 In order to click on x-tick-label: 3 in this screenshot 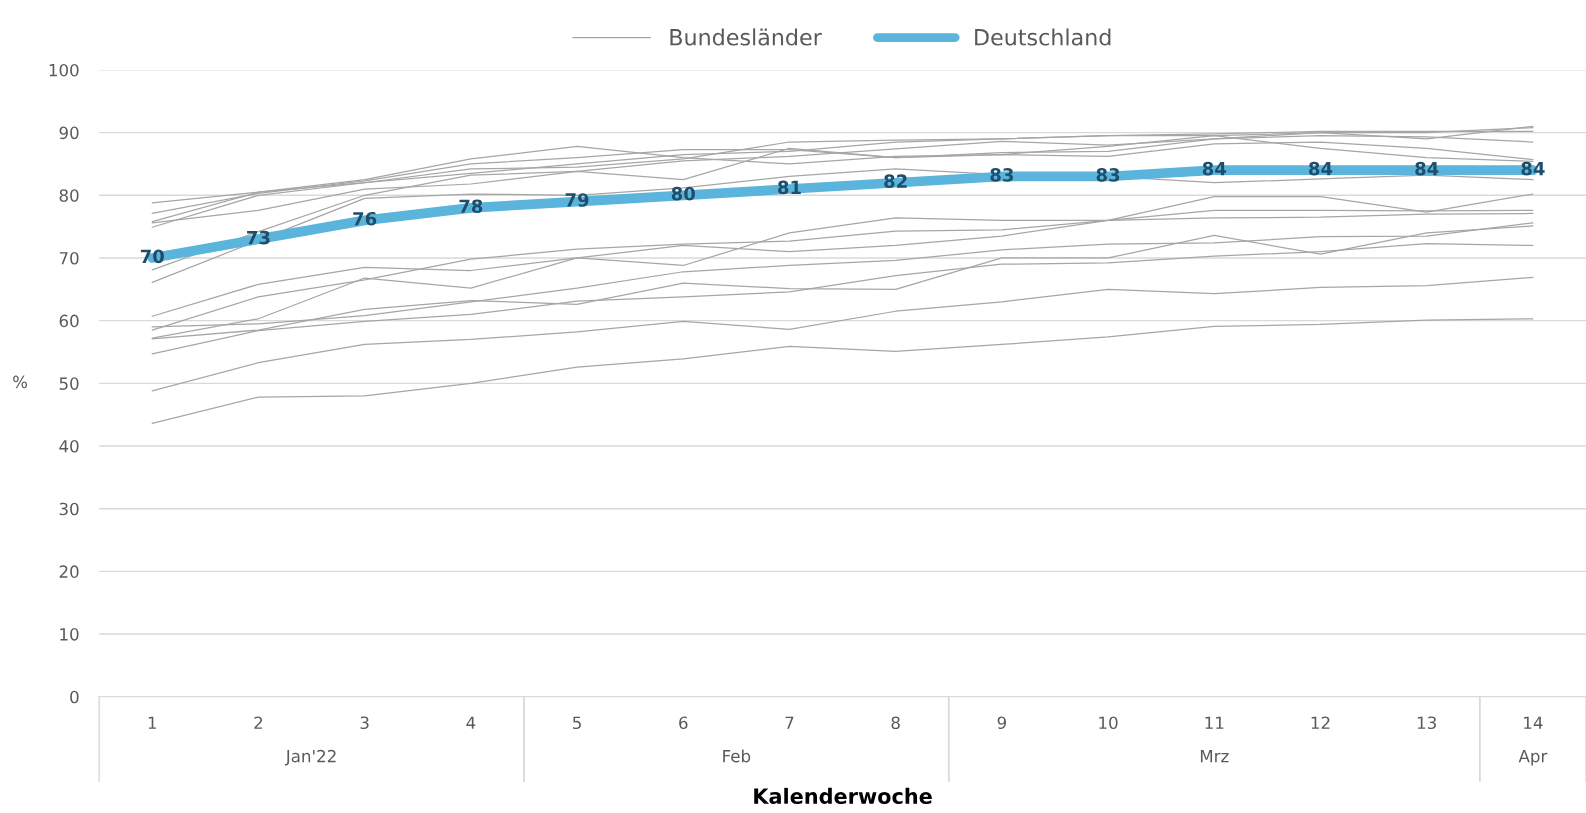, I will do `click(364, 723)`.